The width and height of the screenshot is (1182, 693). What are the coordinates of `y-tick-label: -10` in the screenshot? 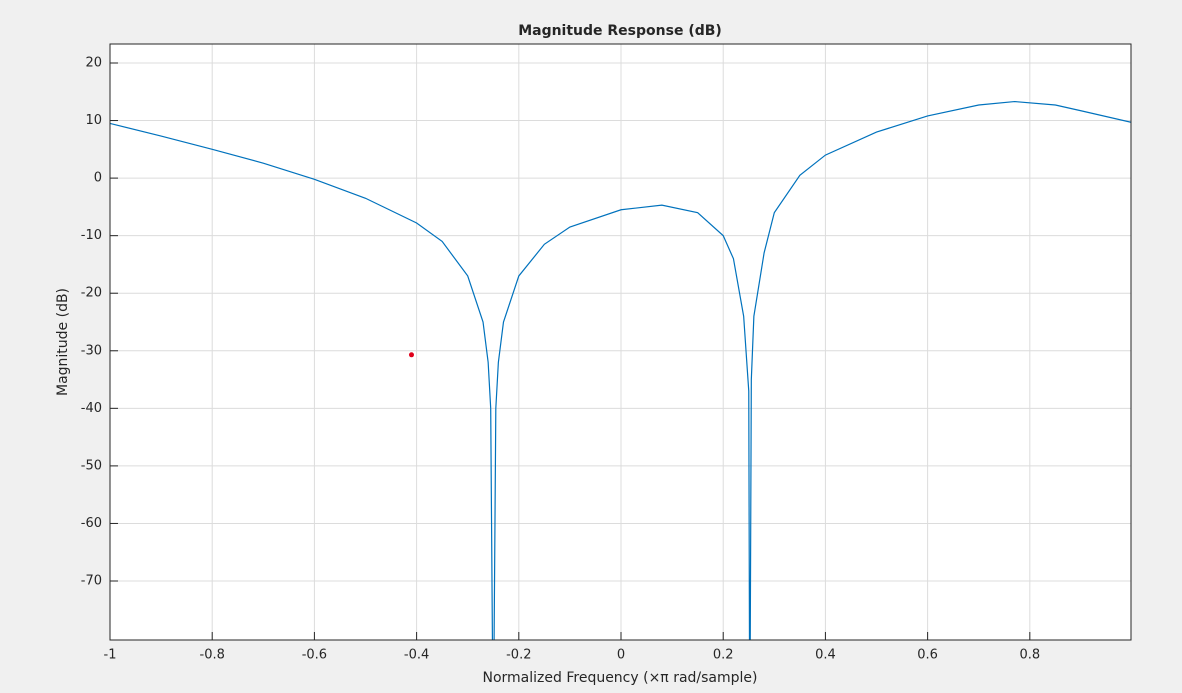 It's located at (91, 235).